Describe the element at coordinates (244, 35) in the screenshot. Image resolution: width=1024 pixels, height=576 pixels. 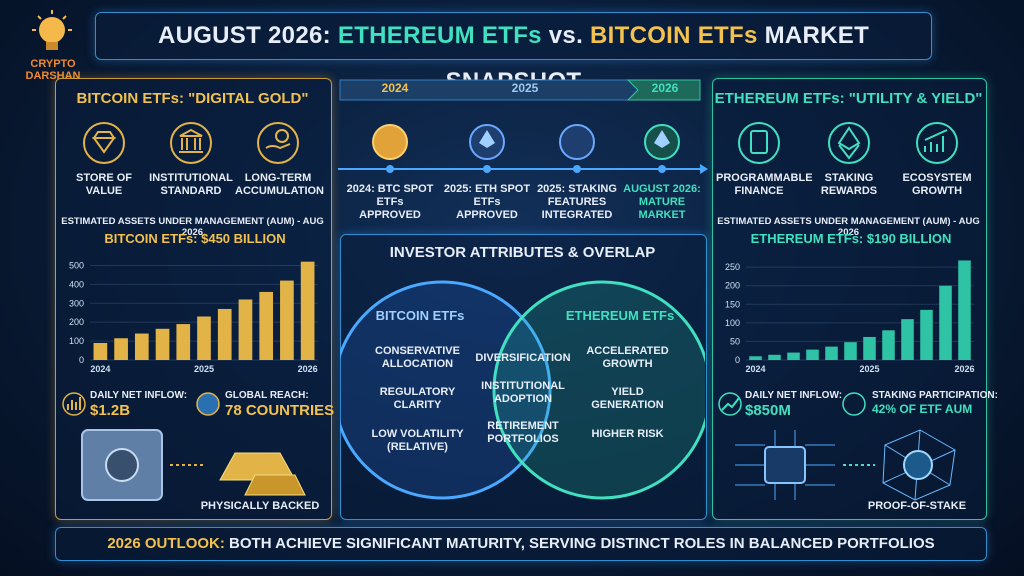
I see `title-part: AUGUST 2026:` at that location.